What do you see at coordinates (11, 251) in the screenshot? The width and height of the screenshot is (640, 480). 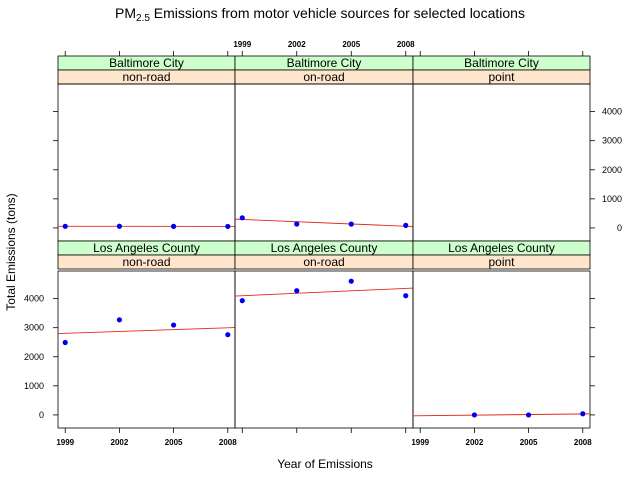 I see `y-axis-label: Total Emissions (tons)` at bounding box center [11, 251].